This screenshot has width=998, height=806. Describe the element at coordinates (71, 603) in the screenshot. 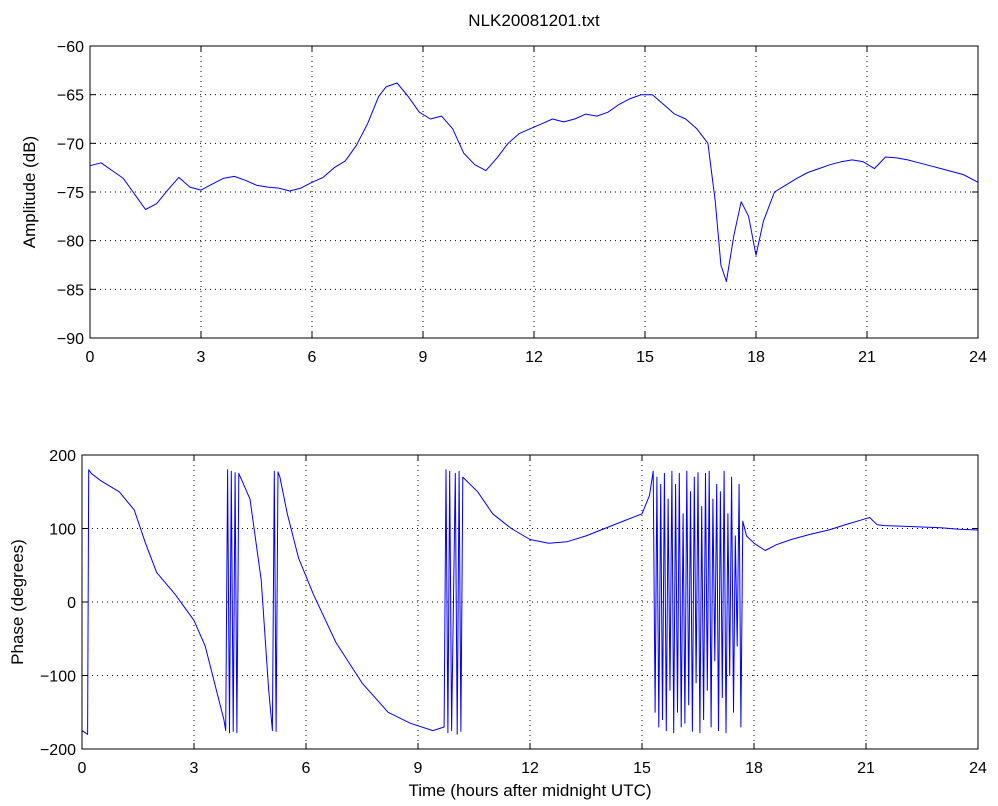

I see `phase-ytick-label: 0` at that location.